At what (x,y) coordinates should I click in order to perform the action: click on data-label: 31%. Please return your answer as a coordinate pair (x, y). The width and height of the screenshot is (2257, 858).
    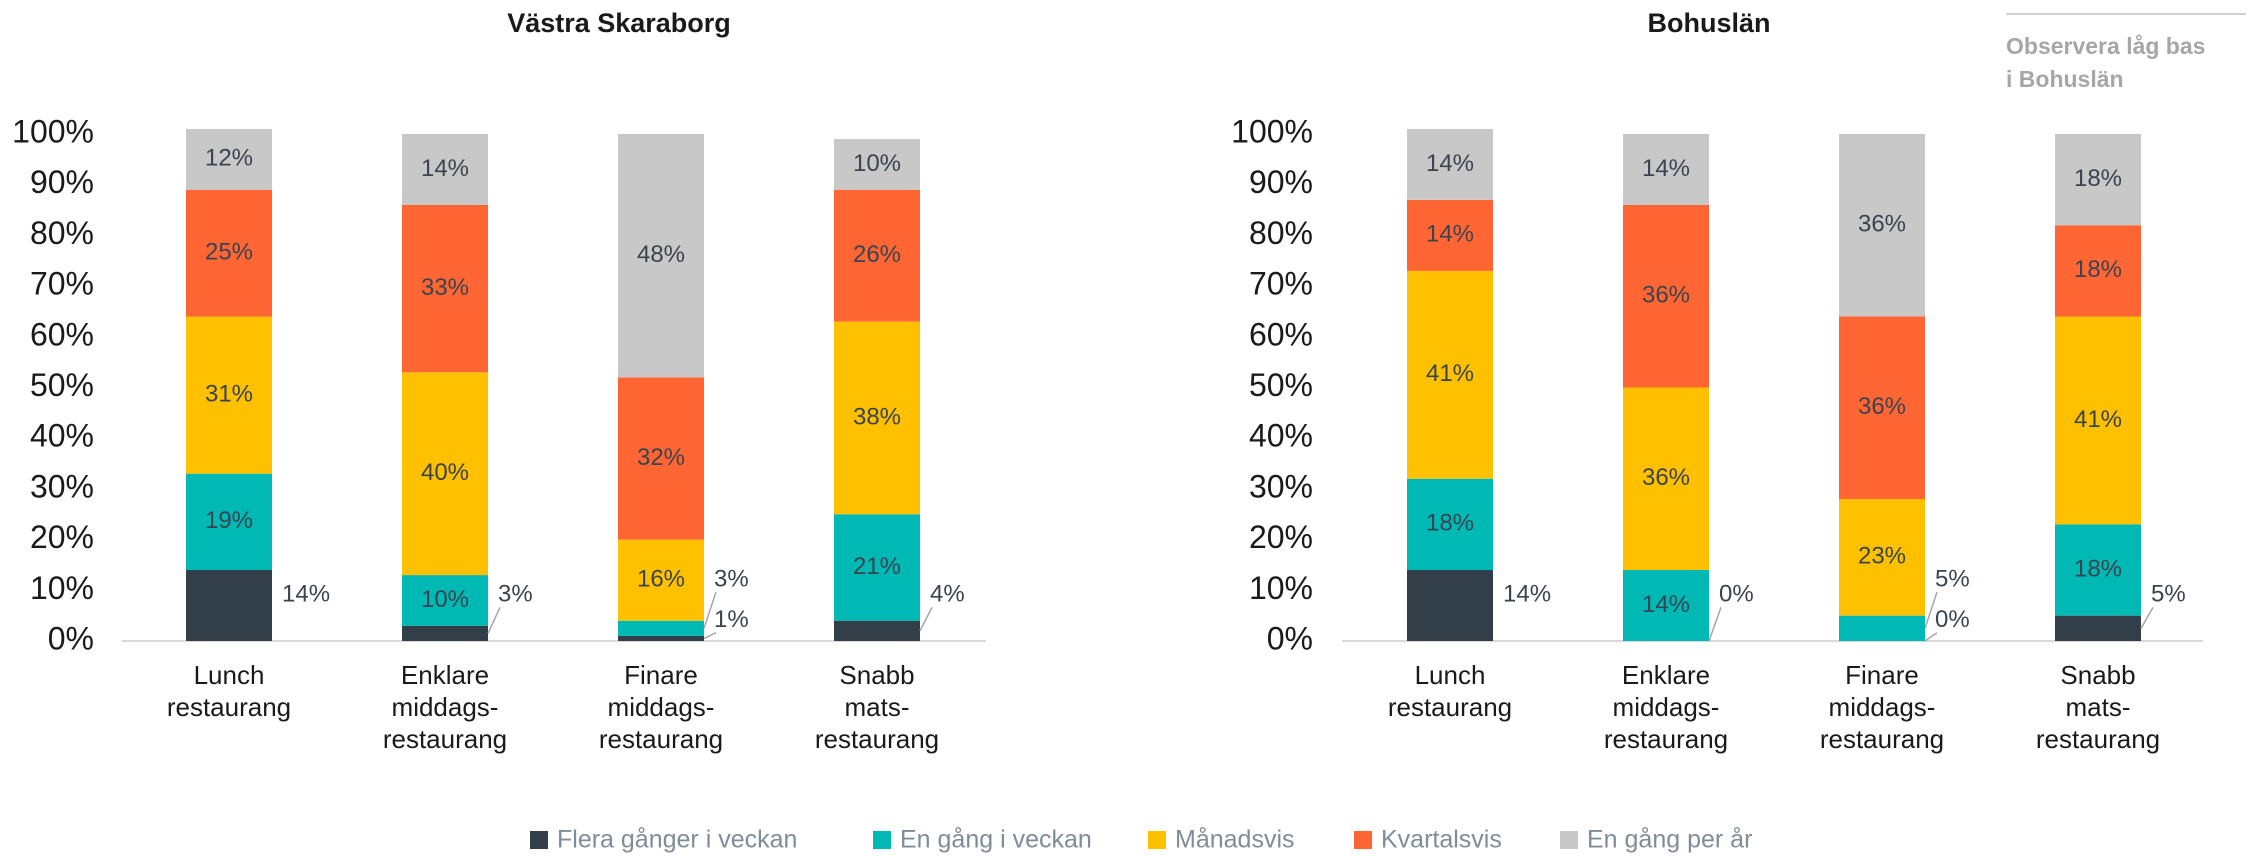
    Looking at the image, I should click on (229, 393).